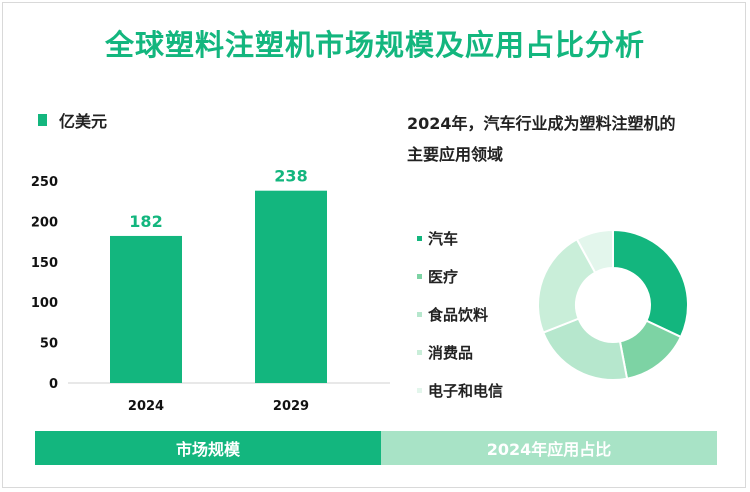  I want to click on bar-2029, so click(291, 286).